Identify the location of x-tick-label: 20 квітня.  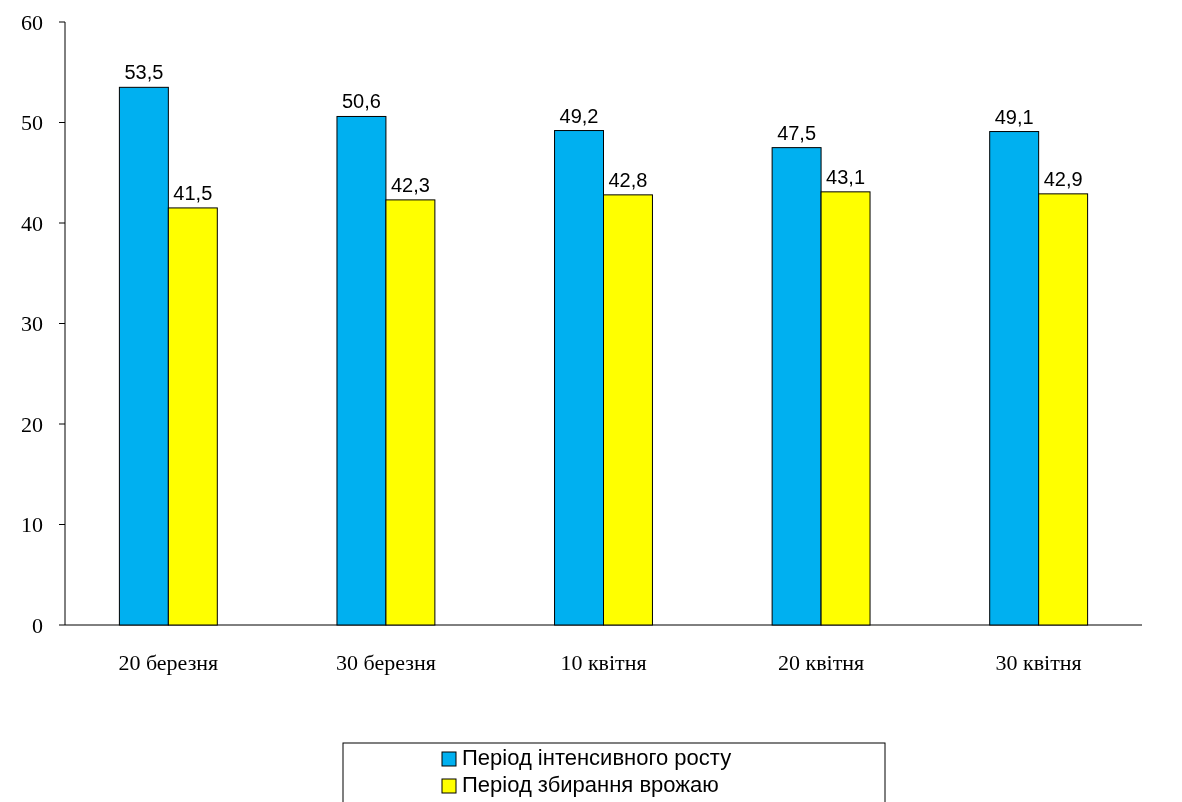
(821, 662).